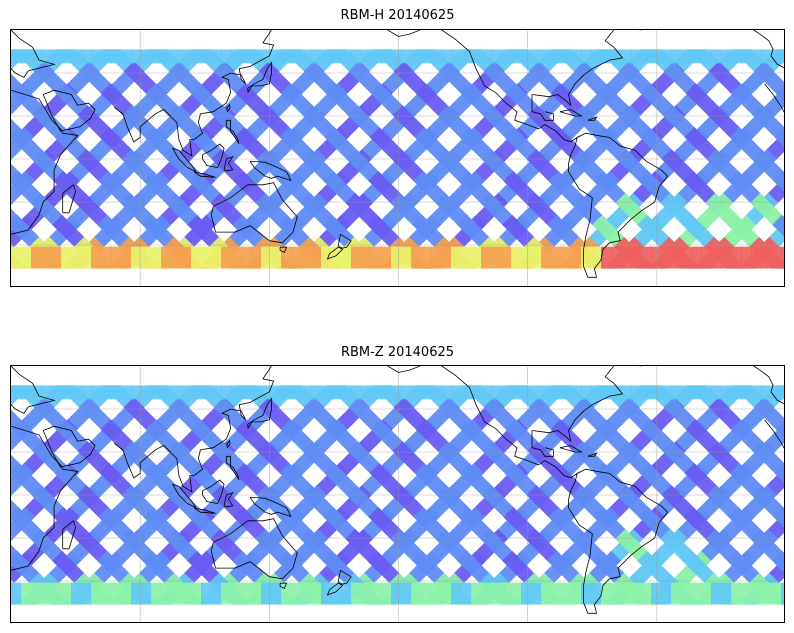 This screenshot has height=633, width=794. Describe the element at coordinates (397, 15) in the screenshot. I see `panel-title-rbm-h: RBM-H 20140625` at that location.